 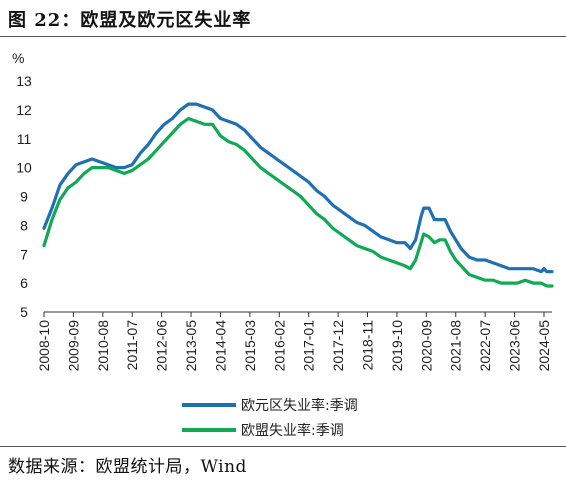 What do you see at coordinates (24, 110) in the screenshot?
I see `y-tick-label: 12` at bounding box center [24, 110].